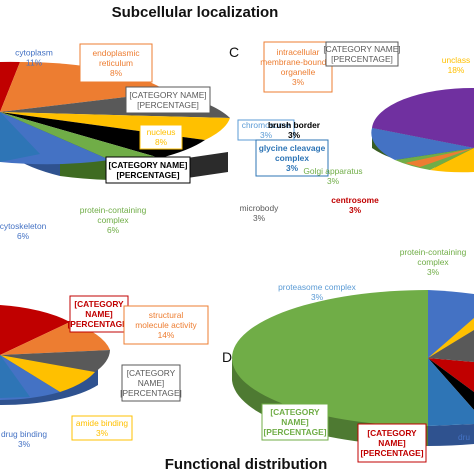 This screenshot has height=474, width=474. What do you see at coordinates (227, 357) in the screenshot?
I see `panel-letter-d: D` at bounding box center [227, 357].